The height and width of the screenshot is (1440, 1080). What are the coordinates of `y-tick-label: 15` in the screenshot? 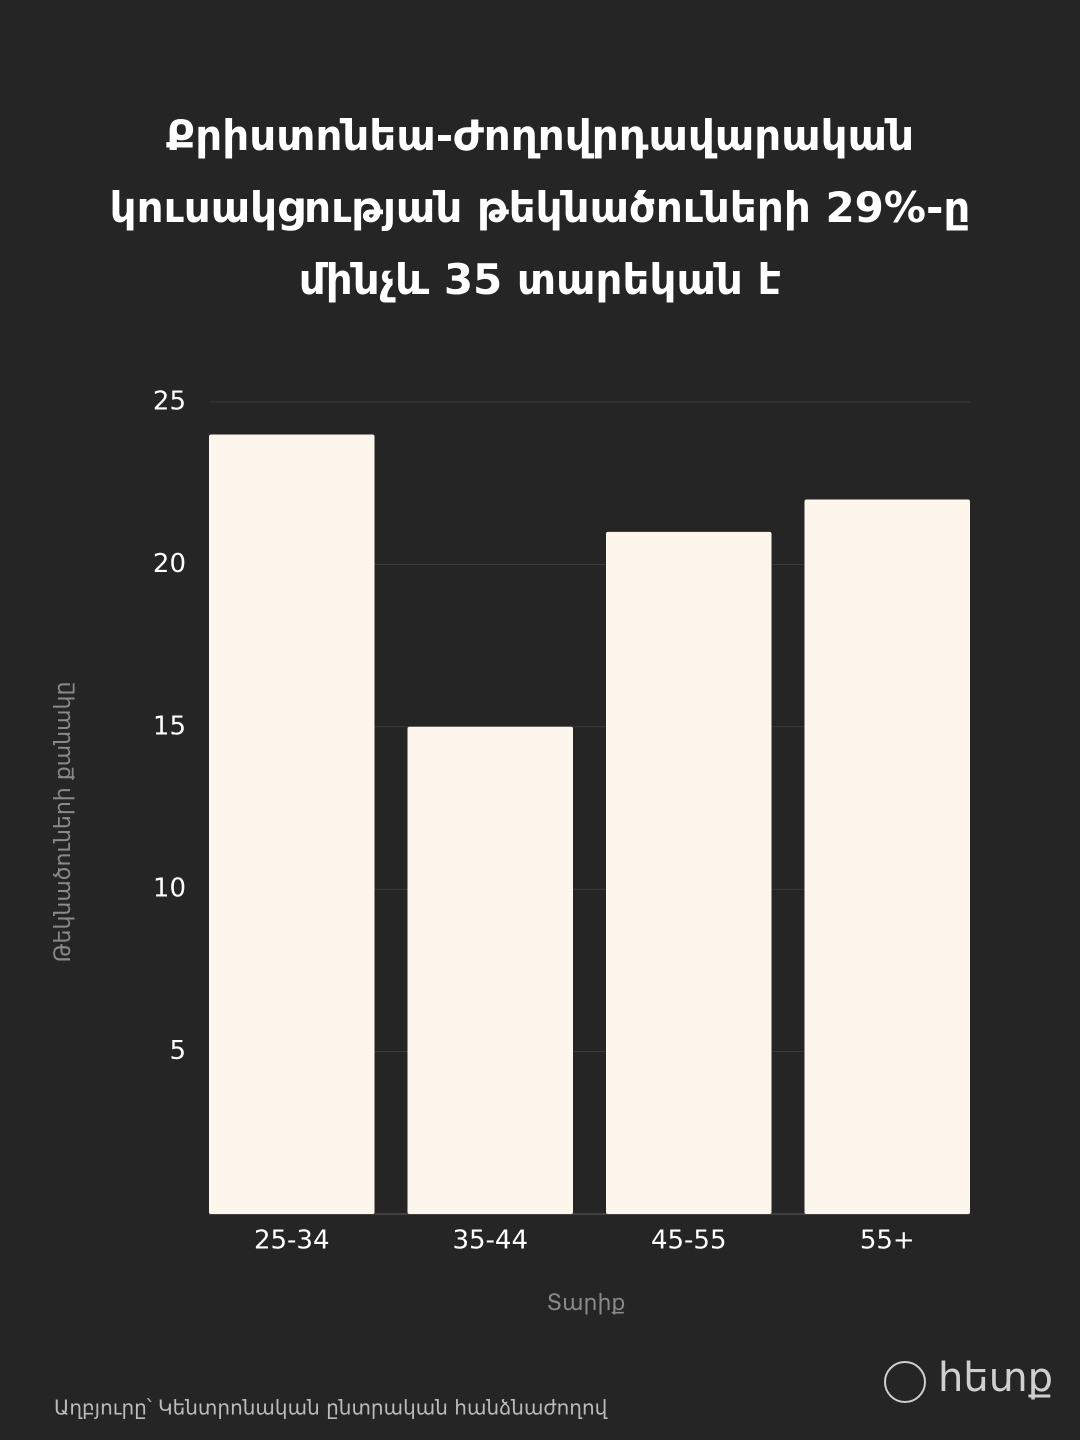 It's located at (169, 726).